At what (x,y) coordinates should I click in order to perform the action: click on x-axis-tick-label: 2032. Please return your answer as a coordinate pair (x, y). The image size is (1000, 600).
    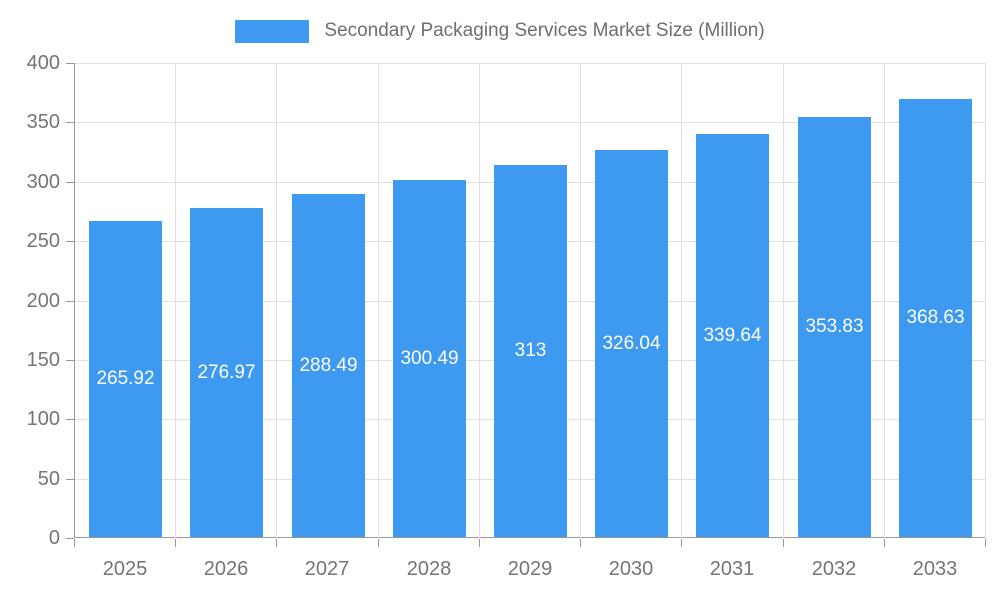
    Looking at the image, I should click on (834, 569).